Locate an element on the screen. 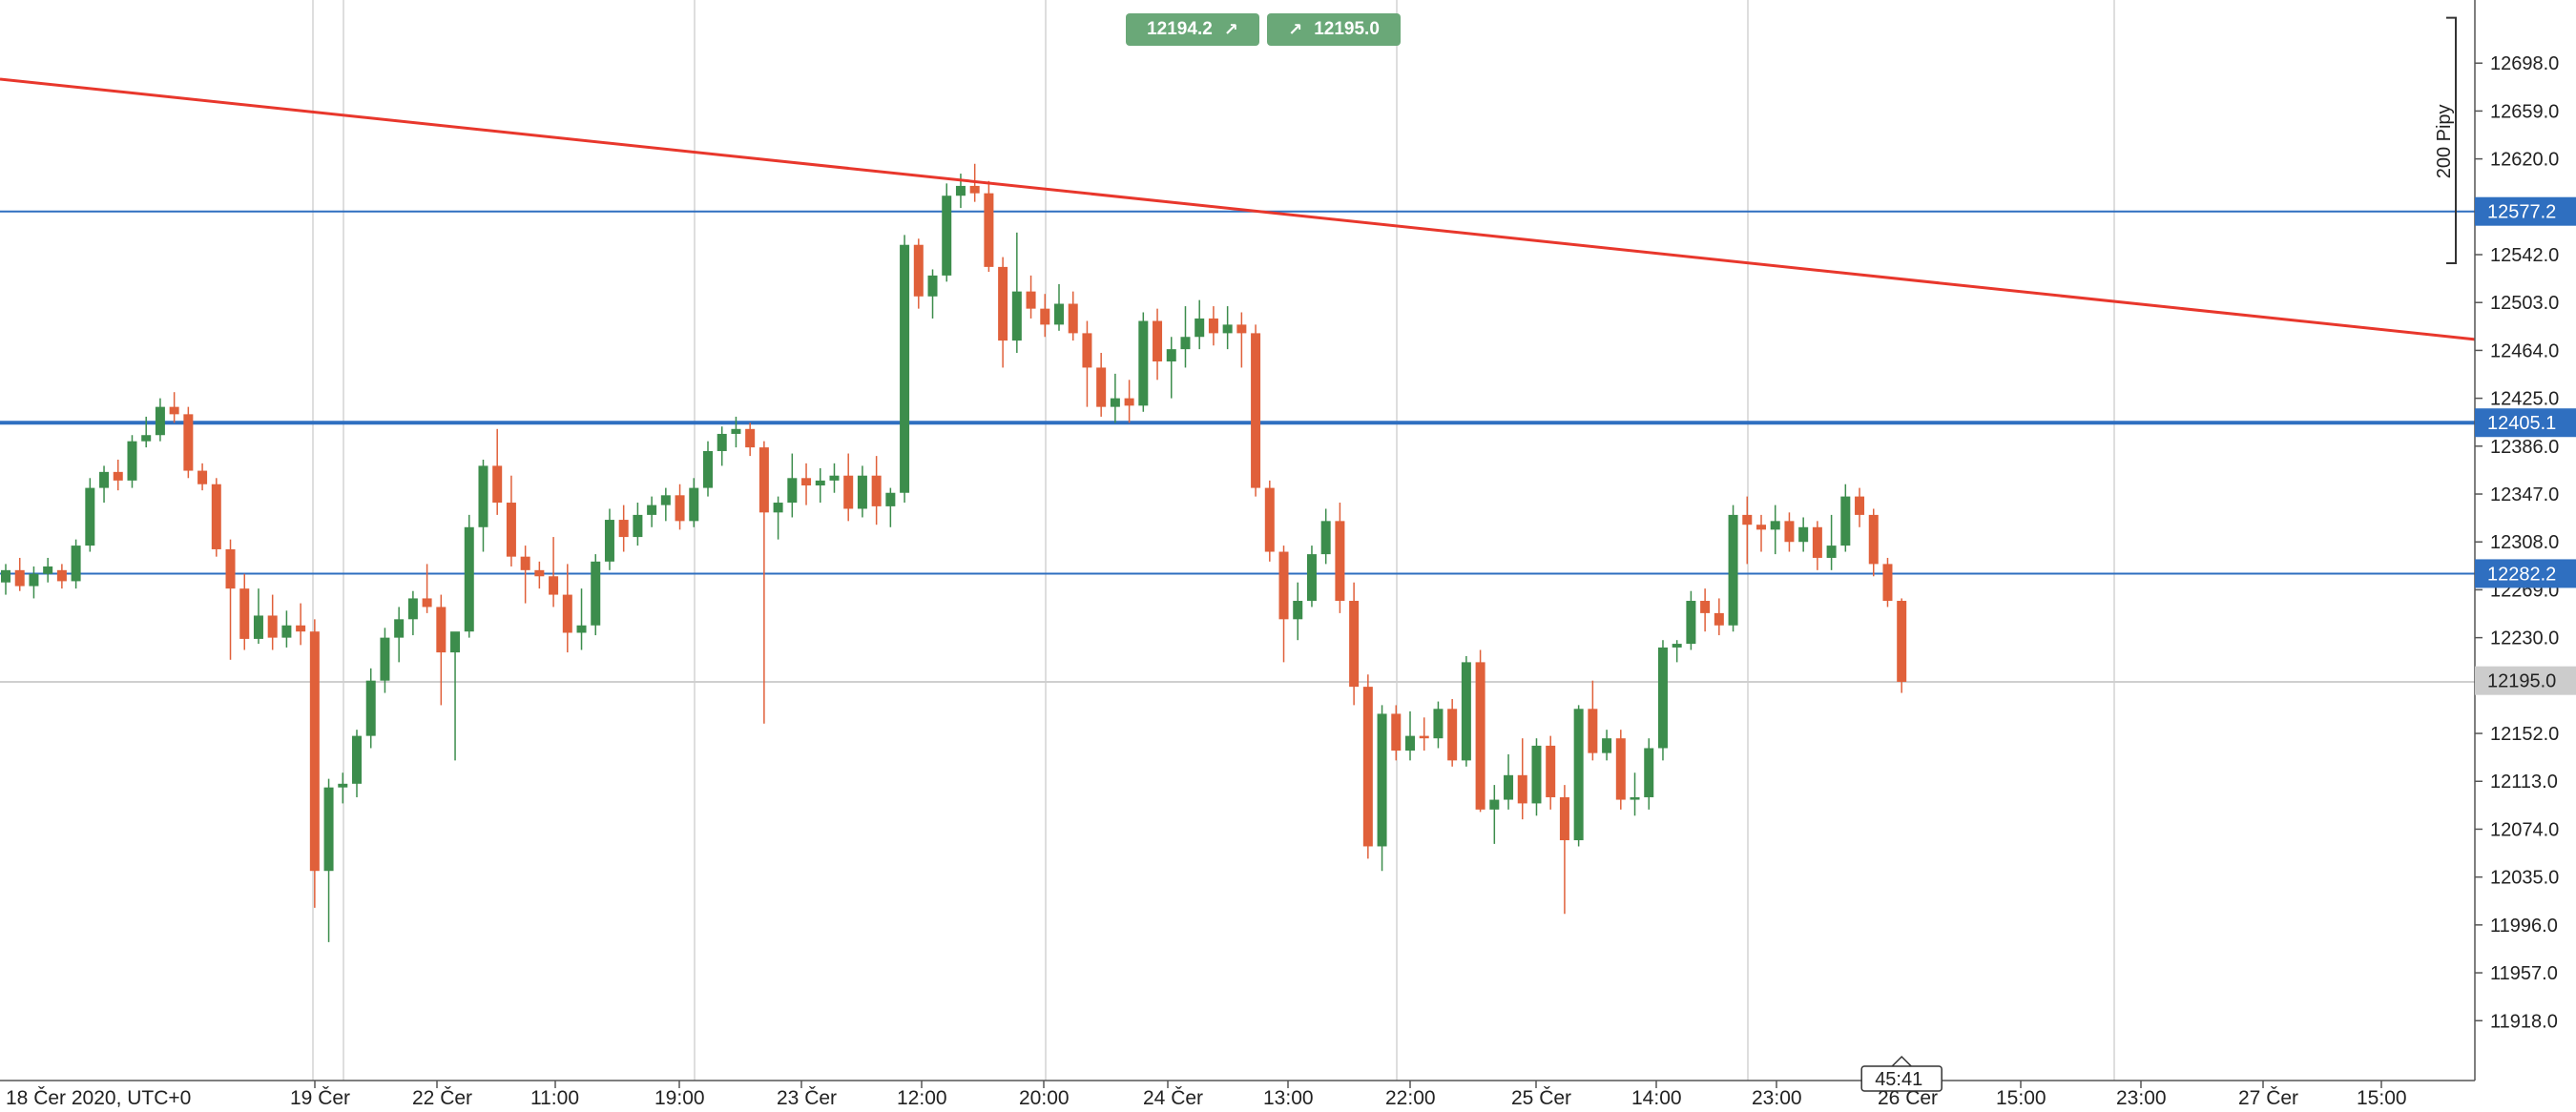 The width and height of the screenshot is (2576, 1112). time-tick-label: 19:00 is located at coordinates (679, 1098).